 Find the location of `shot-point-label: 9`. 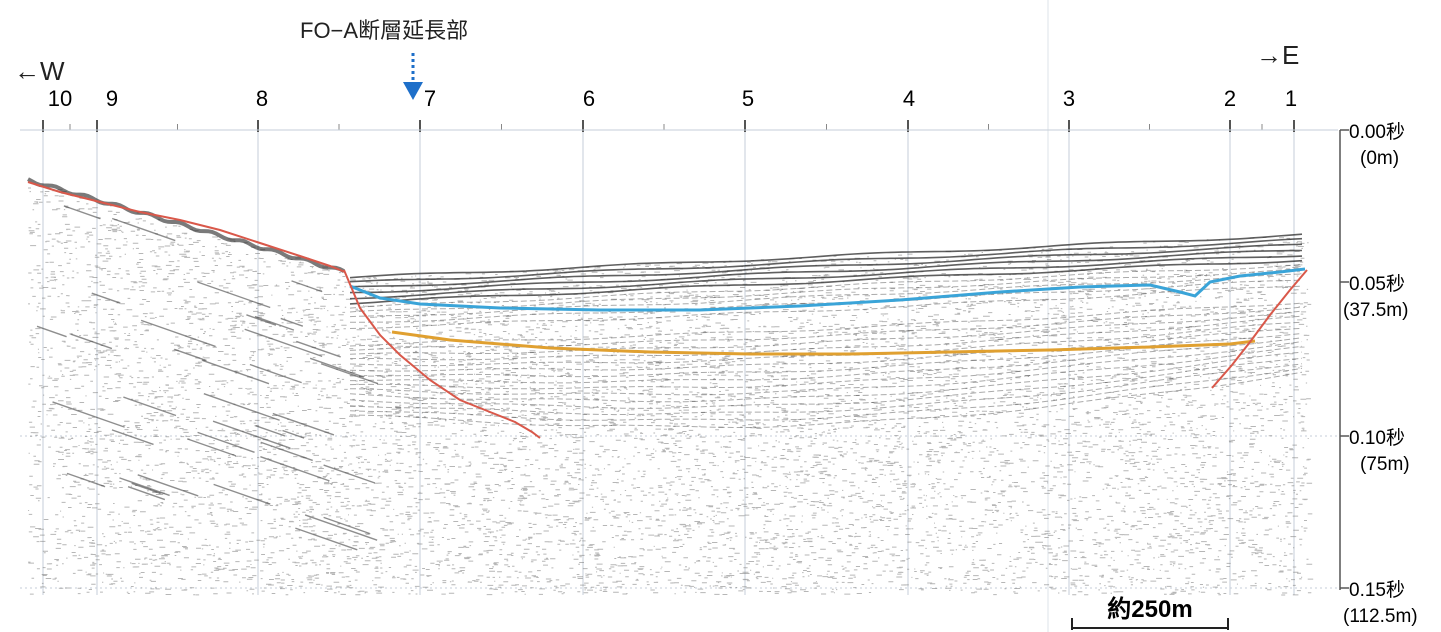

shot-point-label: 9 is located at coordinates (112, 98).